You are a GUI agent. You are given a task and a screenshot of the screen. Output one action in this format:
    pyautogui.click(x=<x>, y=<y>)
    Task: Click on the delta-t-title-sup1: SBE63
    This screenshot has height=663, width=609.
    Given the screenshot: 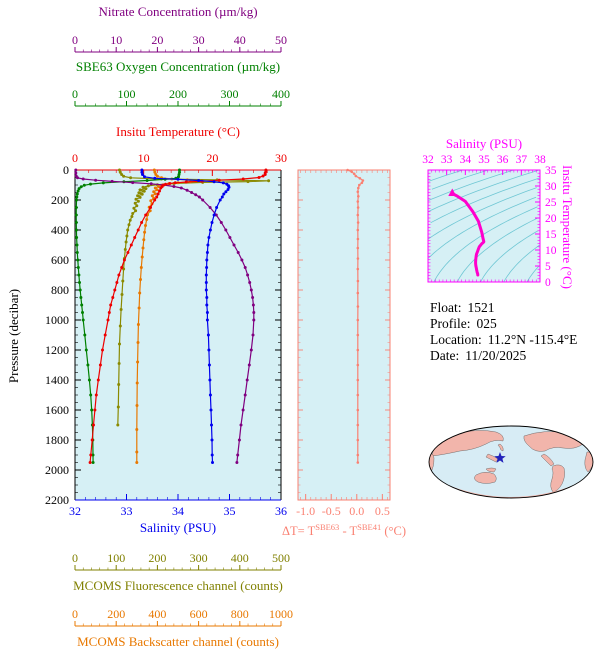 What is the action you would take?
    pyautogui.click(x=327, y=527)
    